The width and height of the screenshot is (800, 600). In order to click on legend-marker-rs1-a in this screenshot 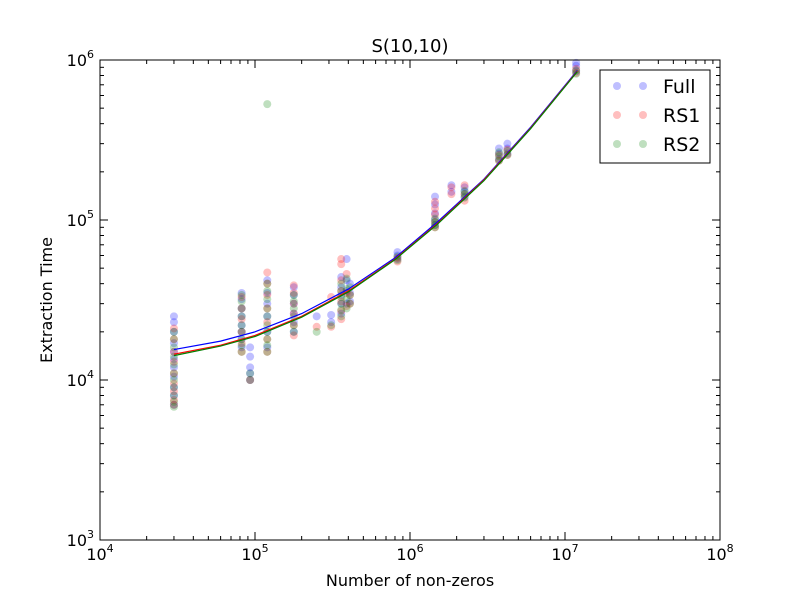, I will do `click(617, 115)`.